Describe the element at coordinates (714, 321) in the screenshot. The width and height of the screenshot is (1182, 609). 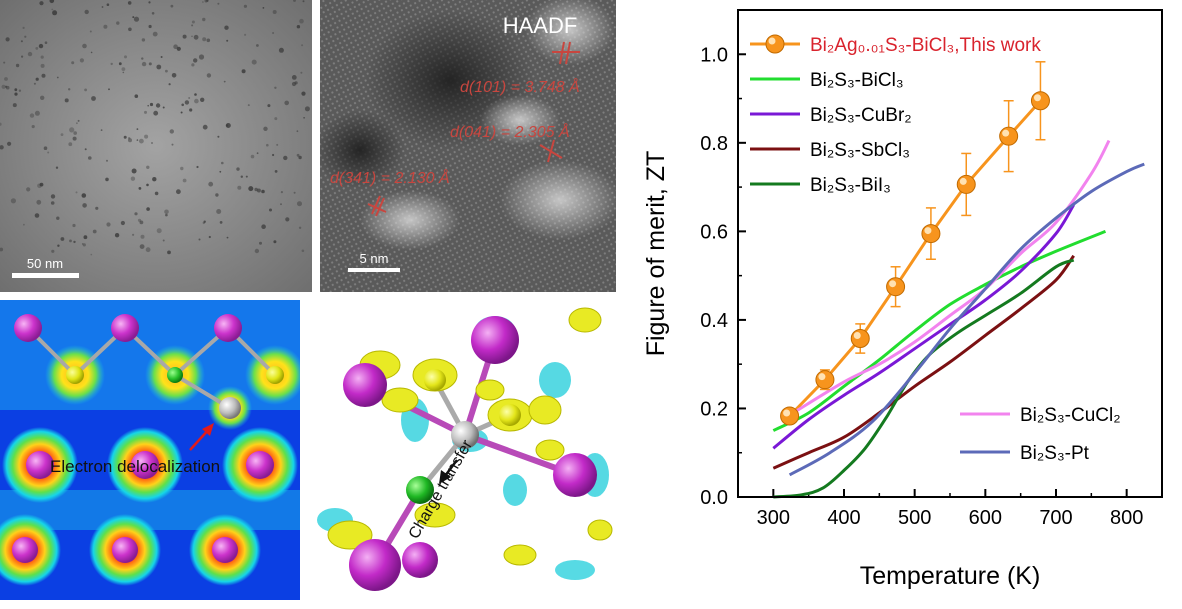
I see `y-tick-label: 0.4` at that location.